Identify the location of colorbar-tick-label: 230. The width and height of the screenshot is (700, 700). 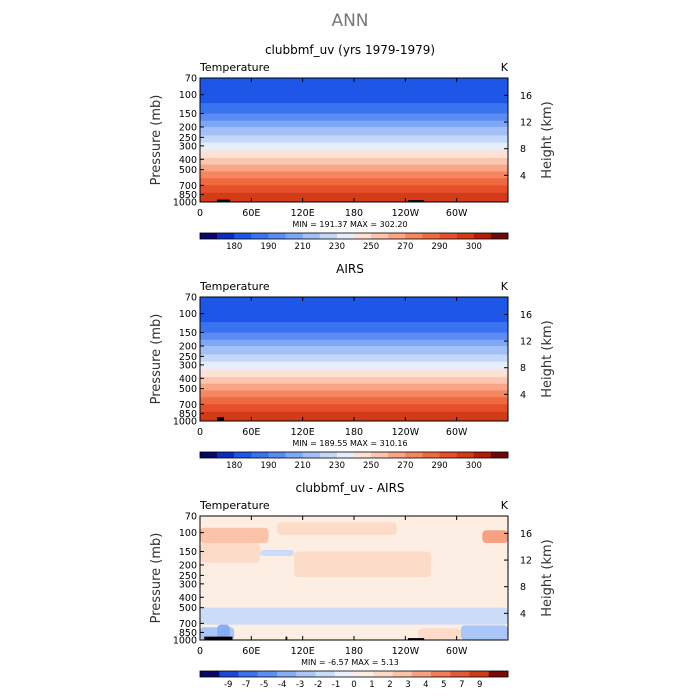
(337, 466).